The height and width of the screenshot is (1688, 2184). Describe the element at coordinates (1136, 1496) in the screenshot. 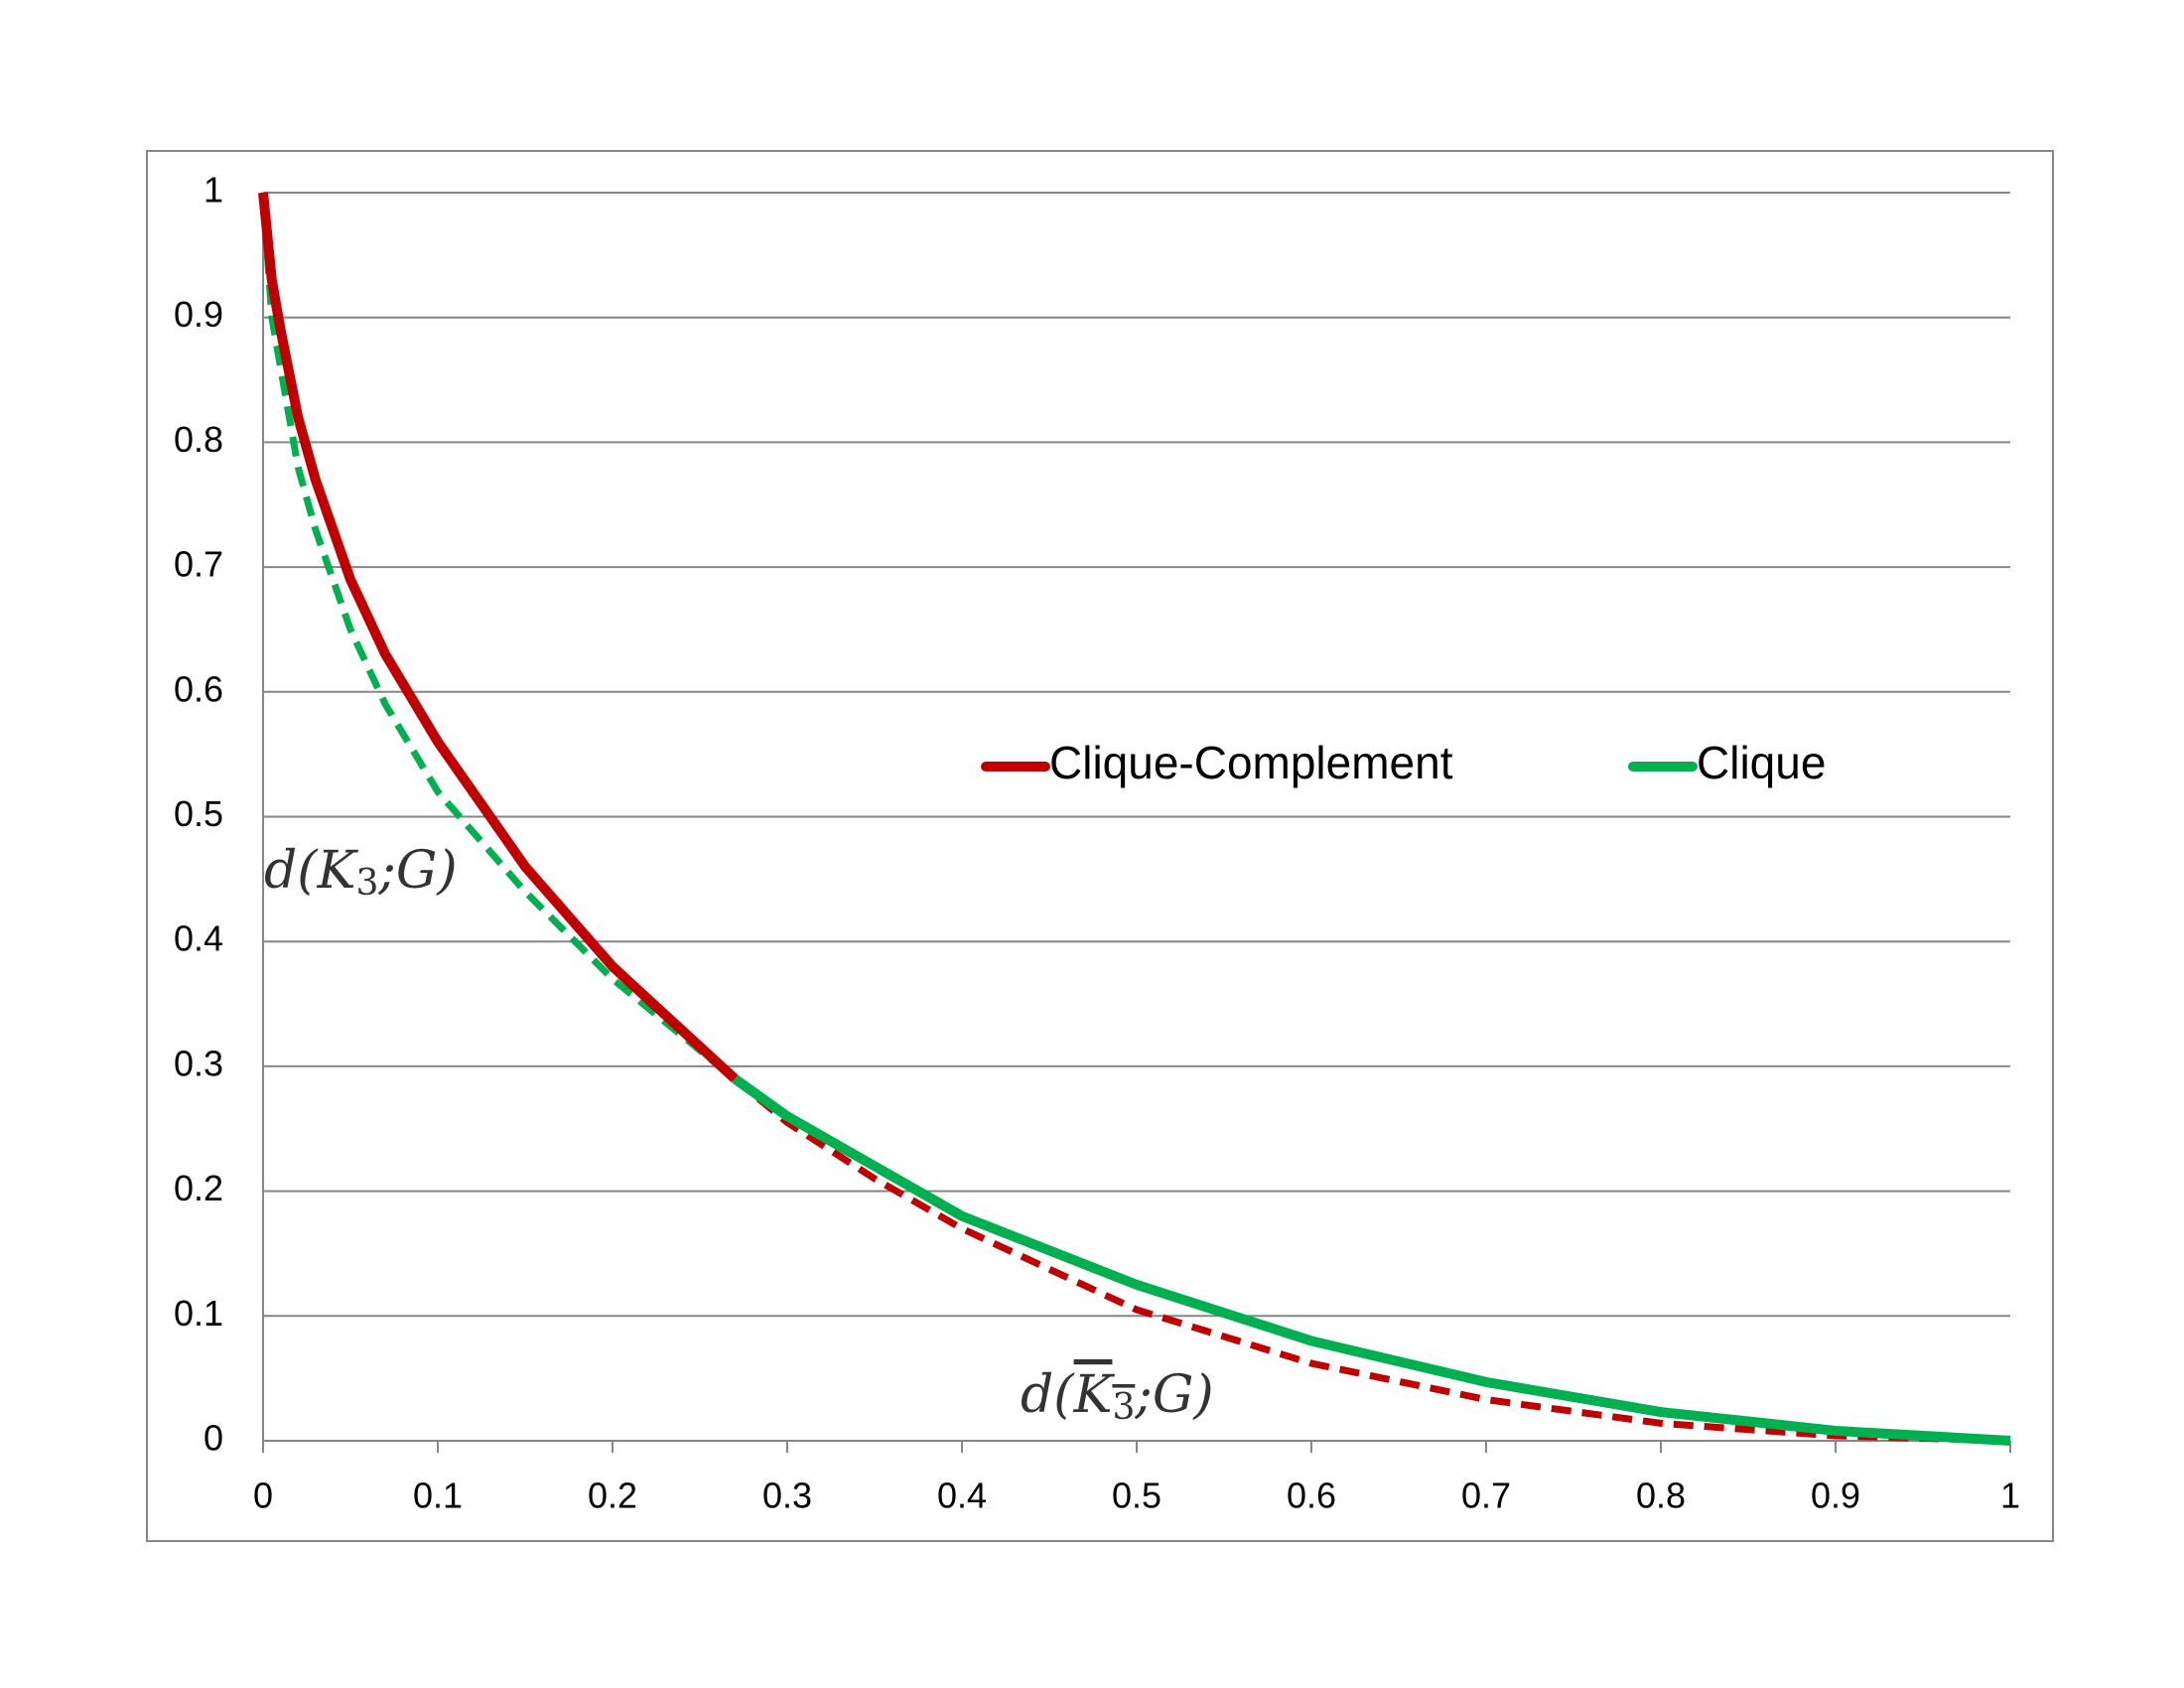

I see `x-tick-label: 0.5` at that location.